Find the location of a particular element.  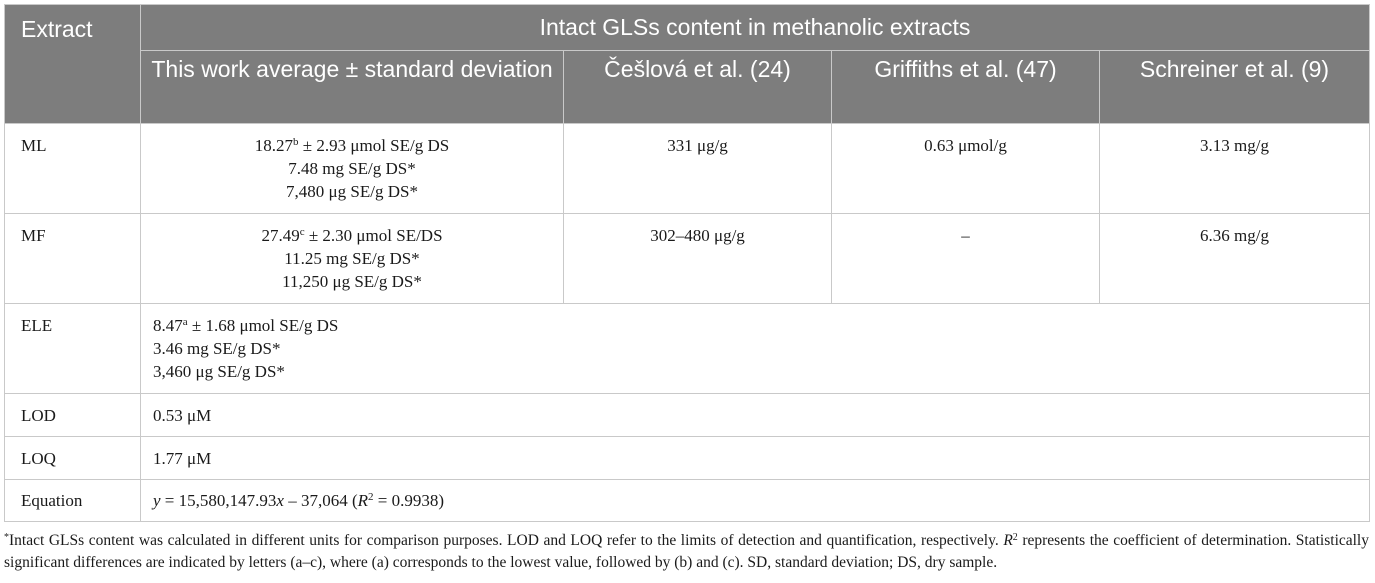

mf-sig-letter: c is located at coordinates (302, 232).